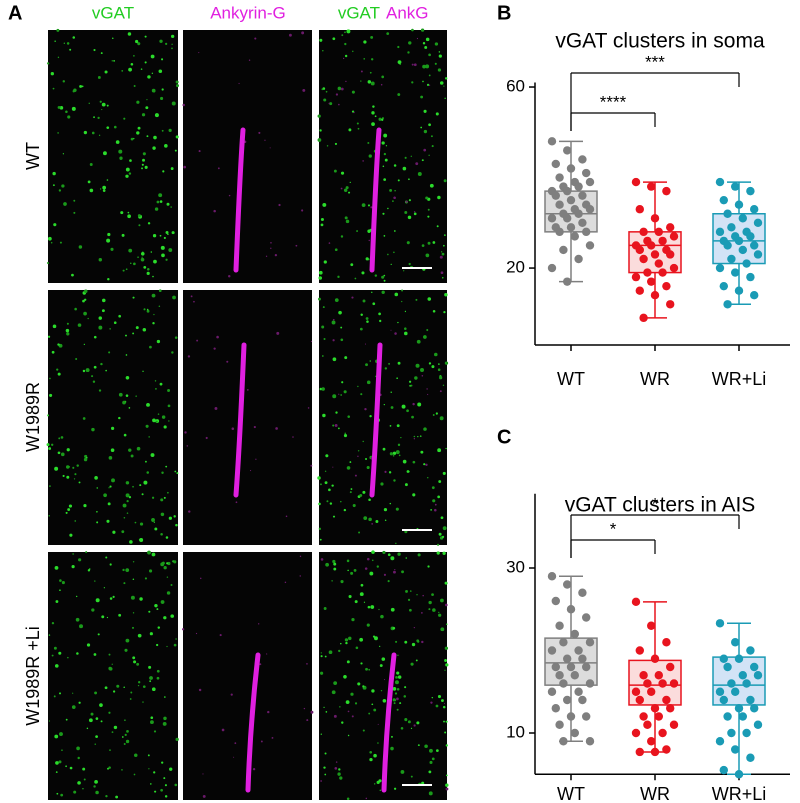 The image size is (800, 803). What do you see at coordinates (375, 200) in the screenshot?
I see `ais-segment` at bounding box center [375, 200].